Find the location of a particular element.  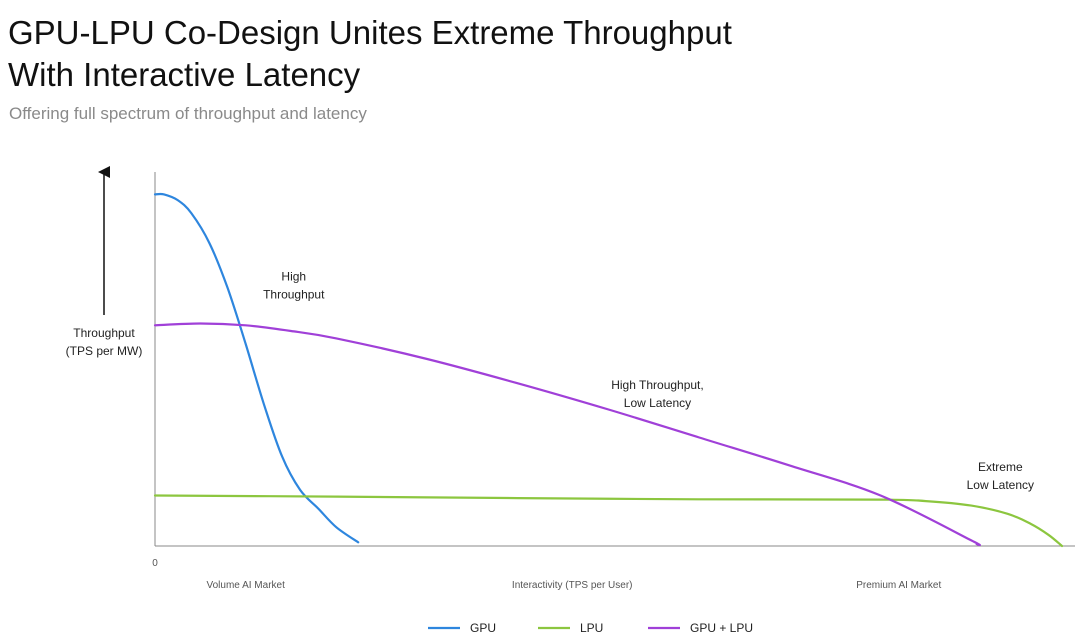

legend-label-gpu-lpu: GPU + LPU is located at coordinates (721, 628).